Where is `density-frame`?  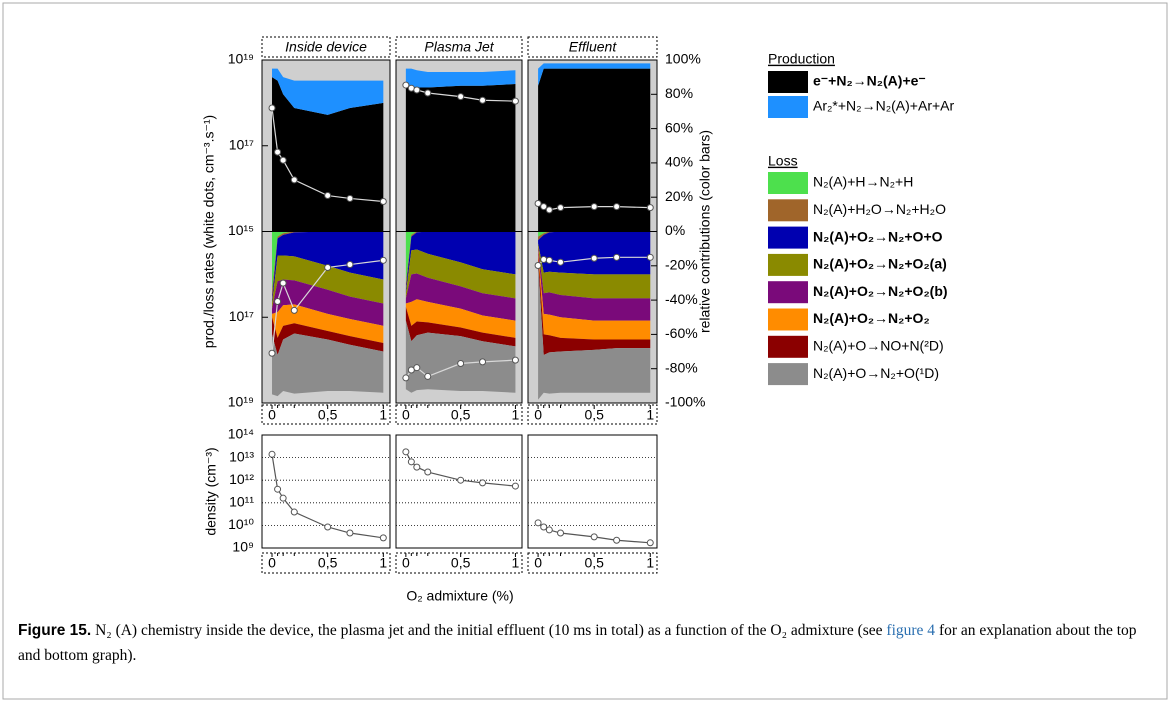 density-frame is located at coordinates (459, 491).